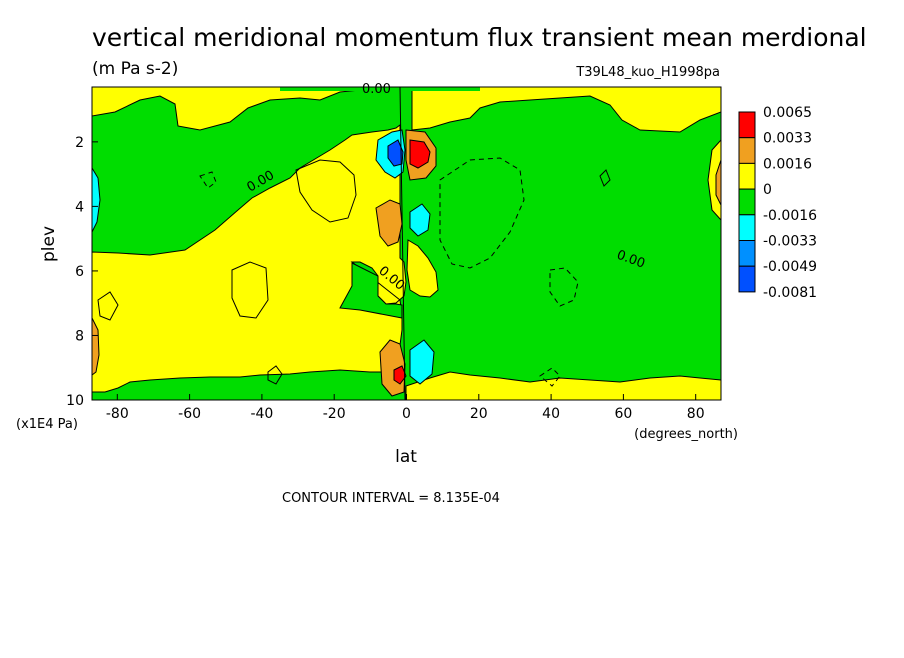 Image resolution: width=904 pixels, height=658 pixels. I want to click on x-tick-label: -20, so click(334, 414).